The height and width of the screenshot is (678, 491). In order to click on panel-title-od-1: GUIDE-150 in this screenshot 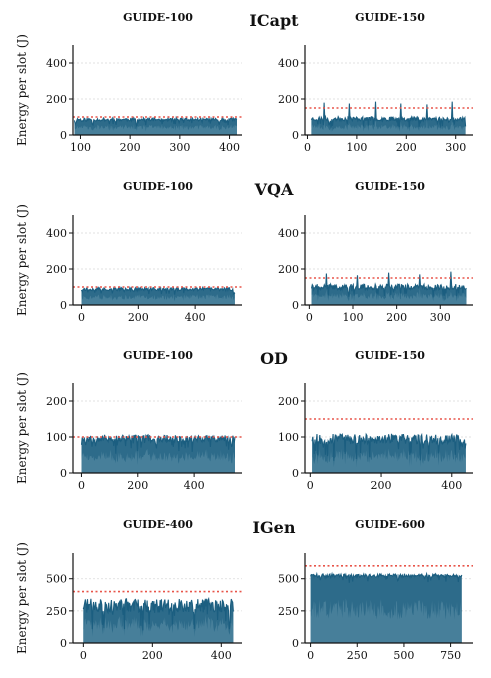, I will do `click(390, 355)`.